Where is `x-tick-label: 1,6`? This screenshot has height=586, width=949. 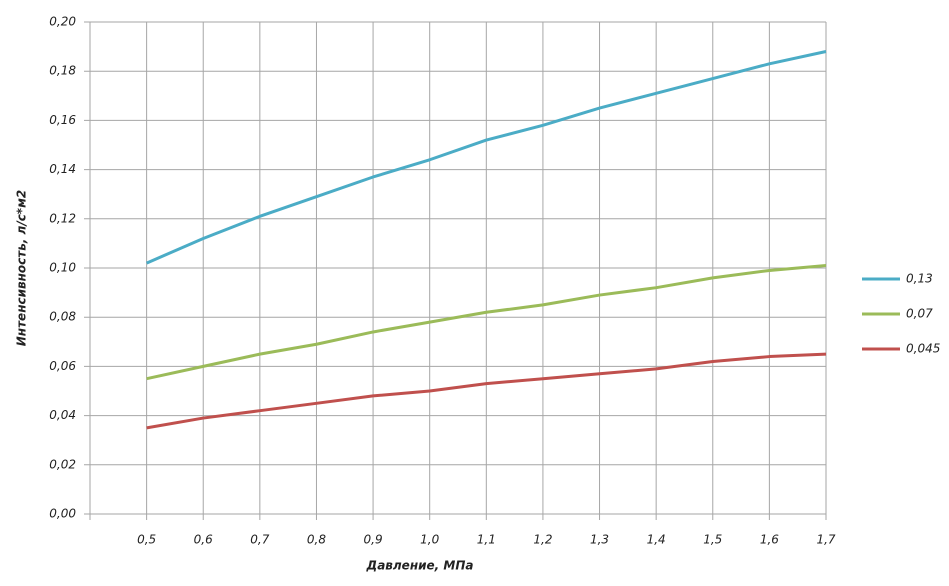 x-tick-label: 1,6 is located at coordinates (769, 540).